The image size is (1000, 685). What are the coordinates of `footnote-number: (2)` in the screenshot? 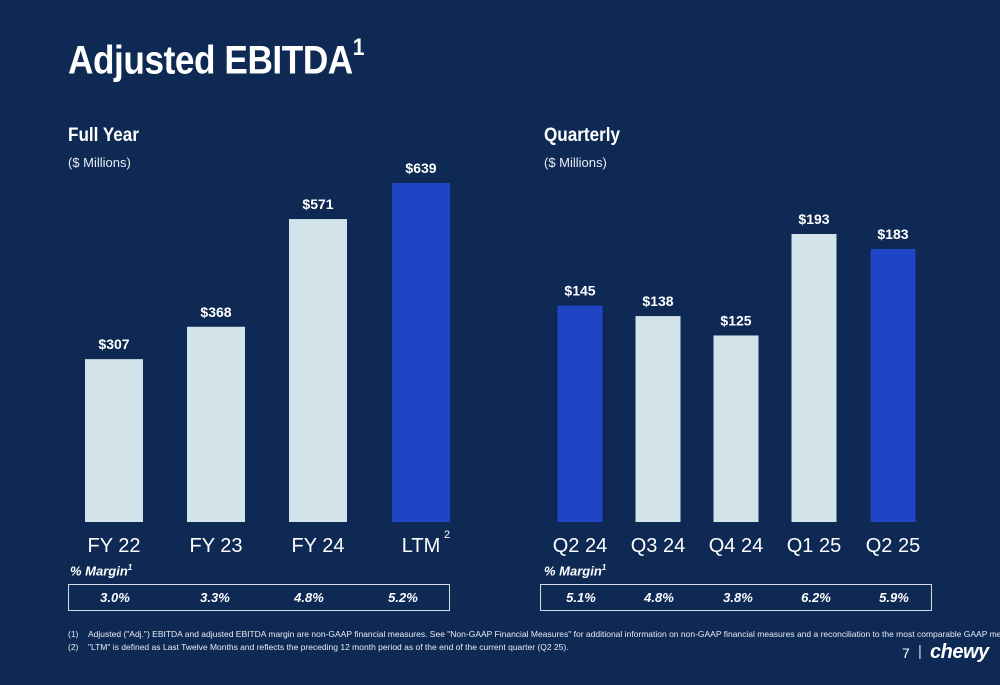 It's located at (73, 647).